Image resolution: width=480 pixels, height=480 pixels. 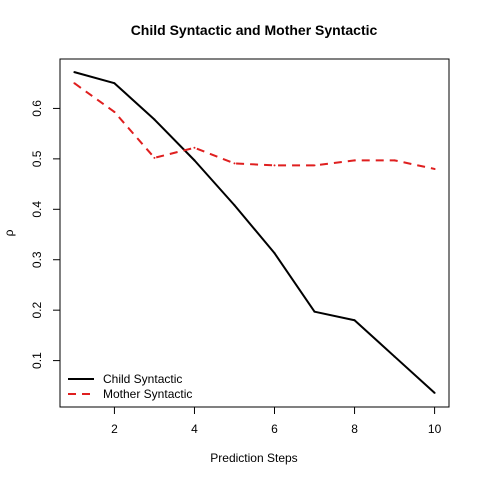 What do you see at coordinates (254, 30) in the screenshot?
I see `chart-title: Child Syntactic and Mother Syntactic` at bounding box center [254, 30].